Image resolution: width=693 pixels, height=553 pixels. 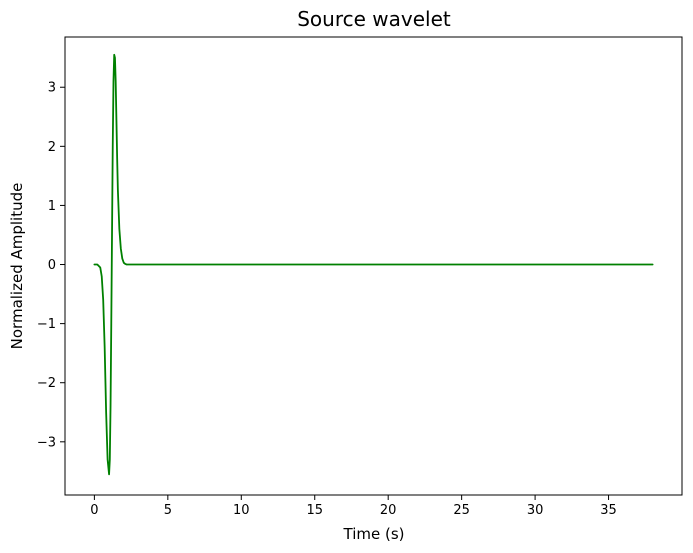 I want to click on x-tick-label: 10, so click(x=241, y=510).